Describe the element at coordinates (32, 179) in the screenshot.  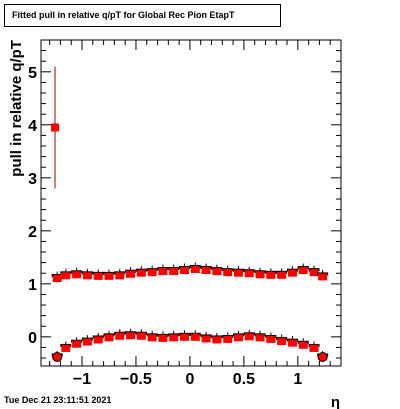
I see `y-tick-label: 3` at that location.